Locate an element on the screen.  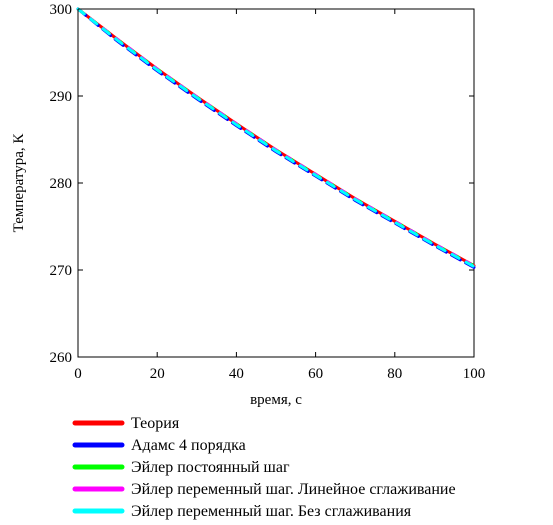
x-tick-label: 80 is located at coordinates (394, 374).